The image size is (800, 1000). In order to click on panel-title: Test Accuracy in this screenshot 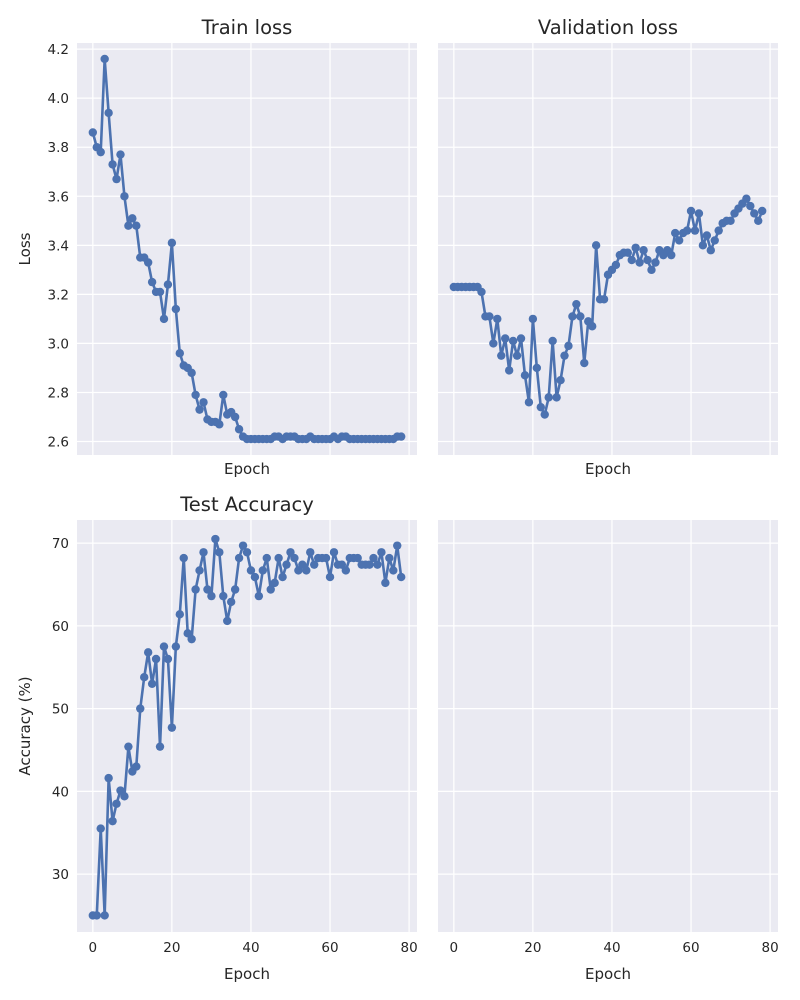, I will do `click(246, 504)`.